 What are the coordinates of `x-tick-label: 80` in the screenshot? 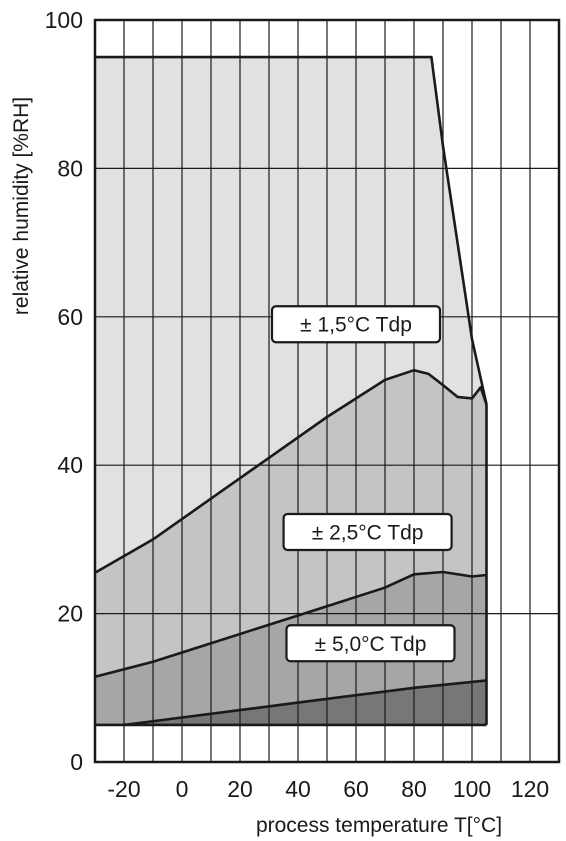 It's located at (414, 789).